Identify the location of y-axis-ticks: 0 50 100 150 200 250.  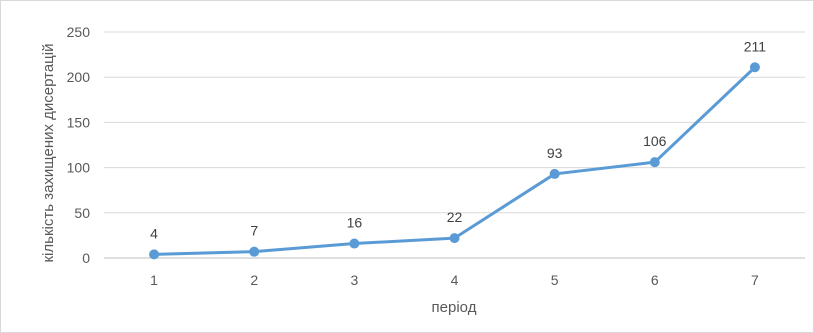
(79, 145).